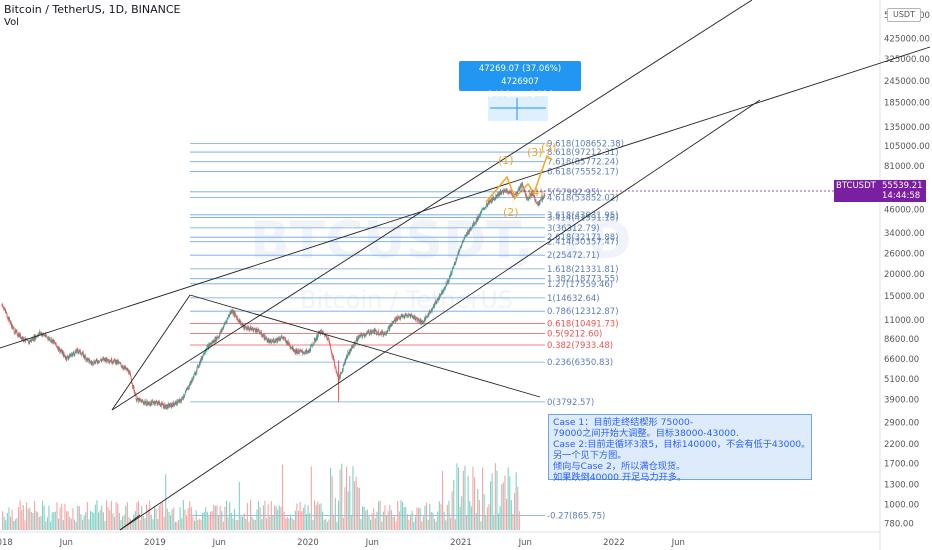 The image size is (932, 550). What do you see at coordinates (585, 144) in the screenshot?
I see `fib-level-label: 9.618(108652.38)` at bounding box center [585, 144].